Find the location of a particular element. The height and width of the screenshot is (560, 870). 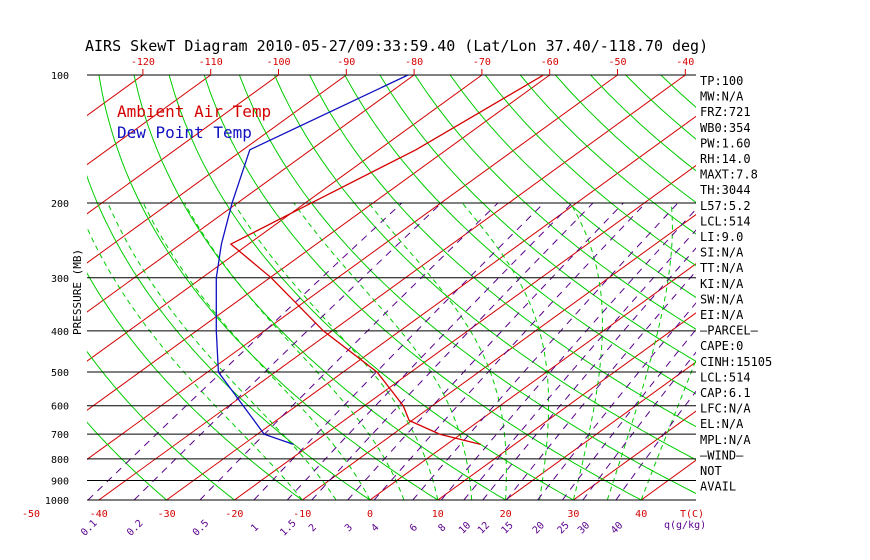

bottom-temp-tick-label: 20 is located at coordinates (506, 514).